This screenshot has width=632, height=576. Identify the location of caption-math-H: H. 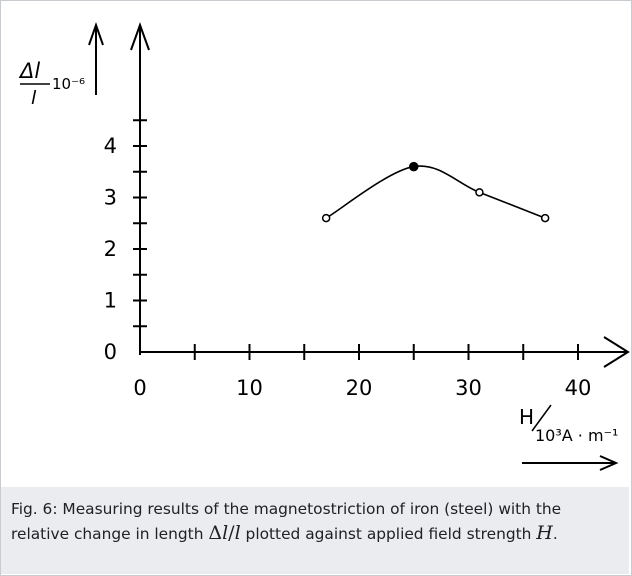
(544, 533).